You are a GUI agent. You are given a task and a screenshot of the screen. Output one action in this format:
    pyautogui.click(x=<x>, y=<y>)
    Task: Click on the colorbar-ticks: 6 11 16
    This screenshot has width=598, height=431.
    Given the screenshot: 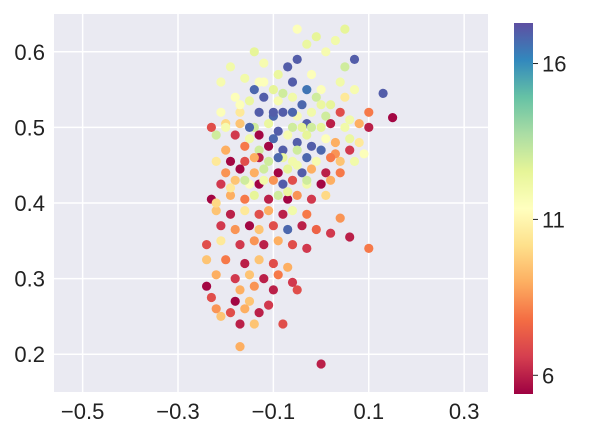 What is the action you would take?
    pyautogui.click(x=549, y=220)
    